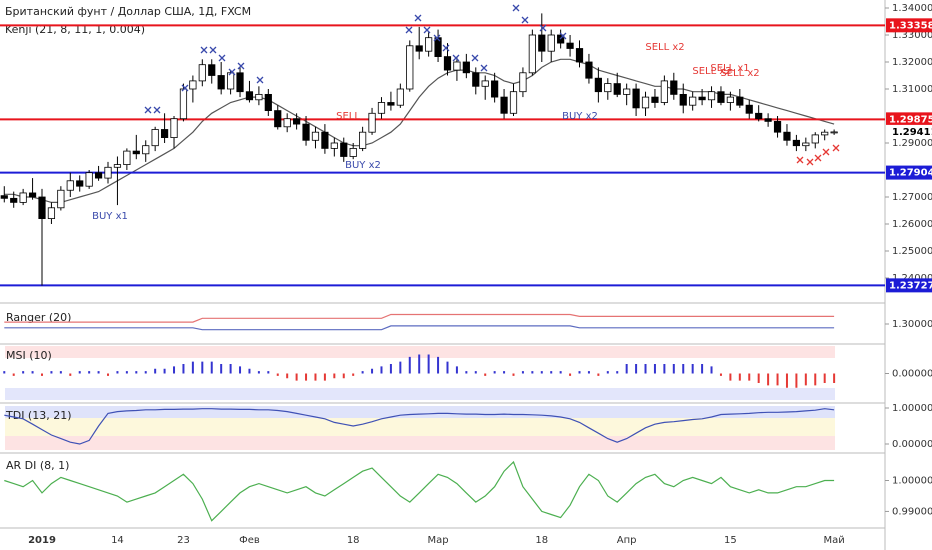 This screenshot has height=550, width=932. Describe the element at coordinates (910, 119) in the screenshot. I see `level-label: 1.29875` at that location.